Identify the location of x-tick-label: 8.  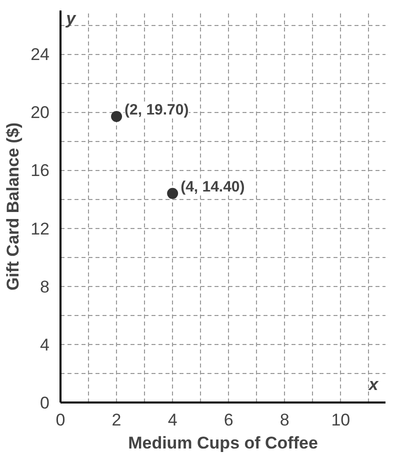
(285, 420).